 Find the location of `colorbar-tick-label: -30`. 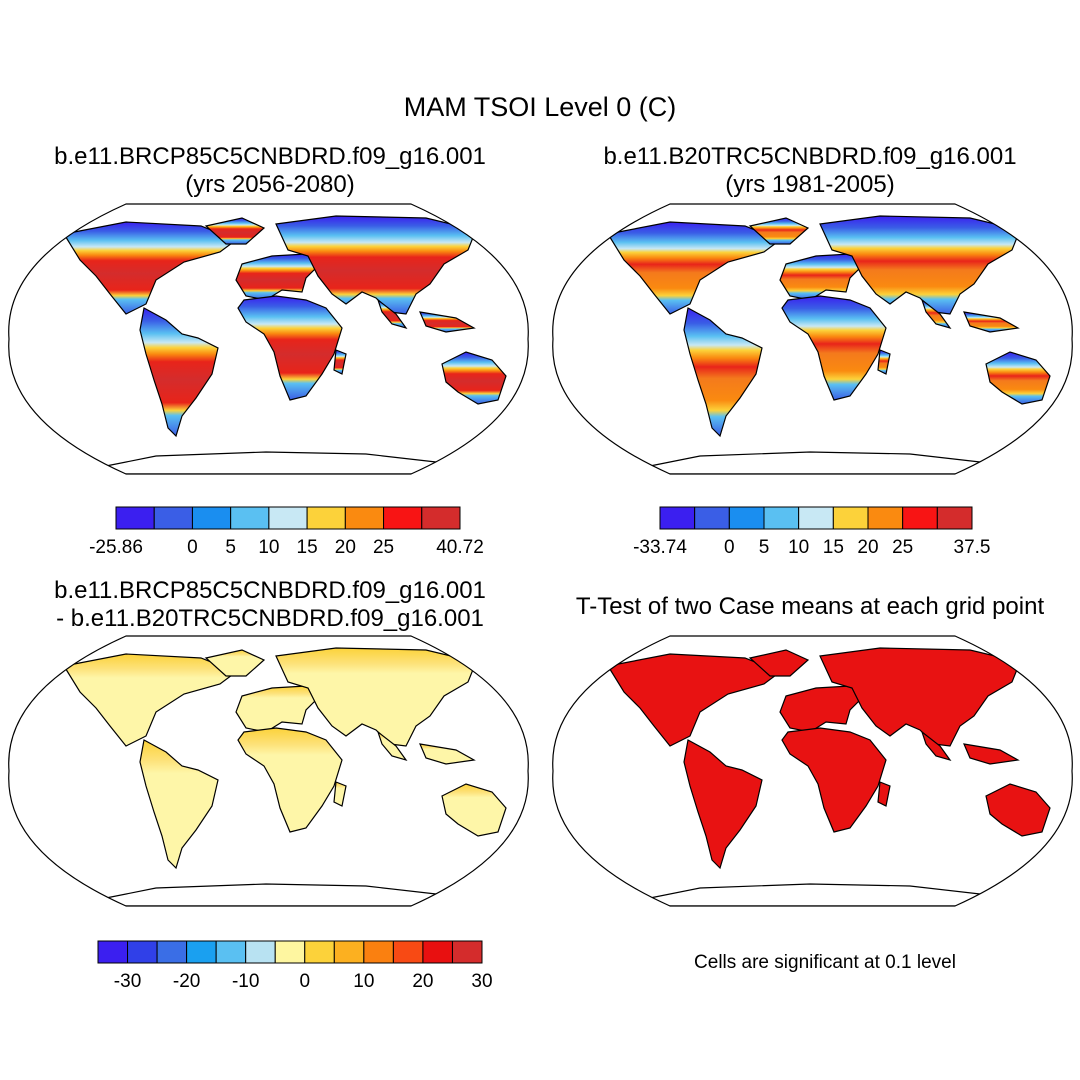

colorbar-tick-label: -30 is located at coordinates (127, 981).